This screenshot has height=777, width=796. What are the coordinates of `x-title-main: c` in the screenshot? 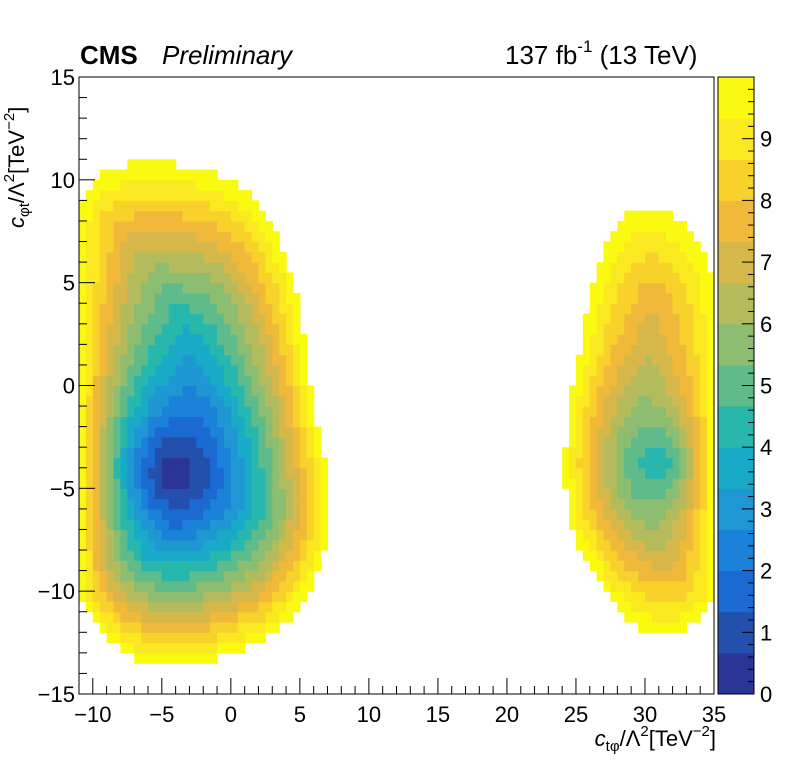 It's located at (600, 738).